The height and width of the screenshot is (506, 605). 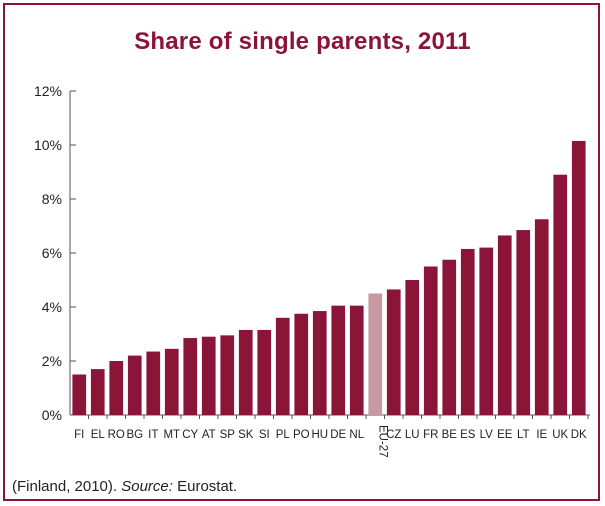 What do you see at coordinates (393, 435) in the screenshot?
I see `x-tick-label: CZ` at bounding box center [393, 435].